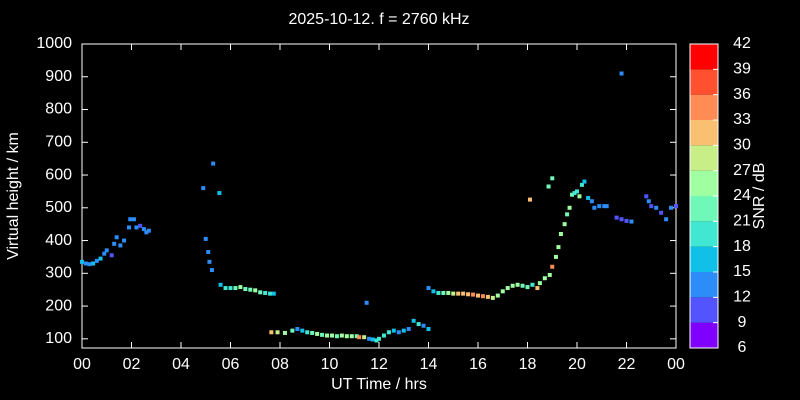 The width and height of the screenshot is (800, 400). I want to click on x-tick-label: 14, so click(429, 364).